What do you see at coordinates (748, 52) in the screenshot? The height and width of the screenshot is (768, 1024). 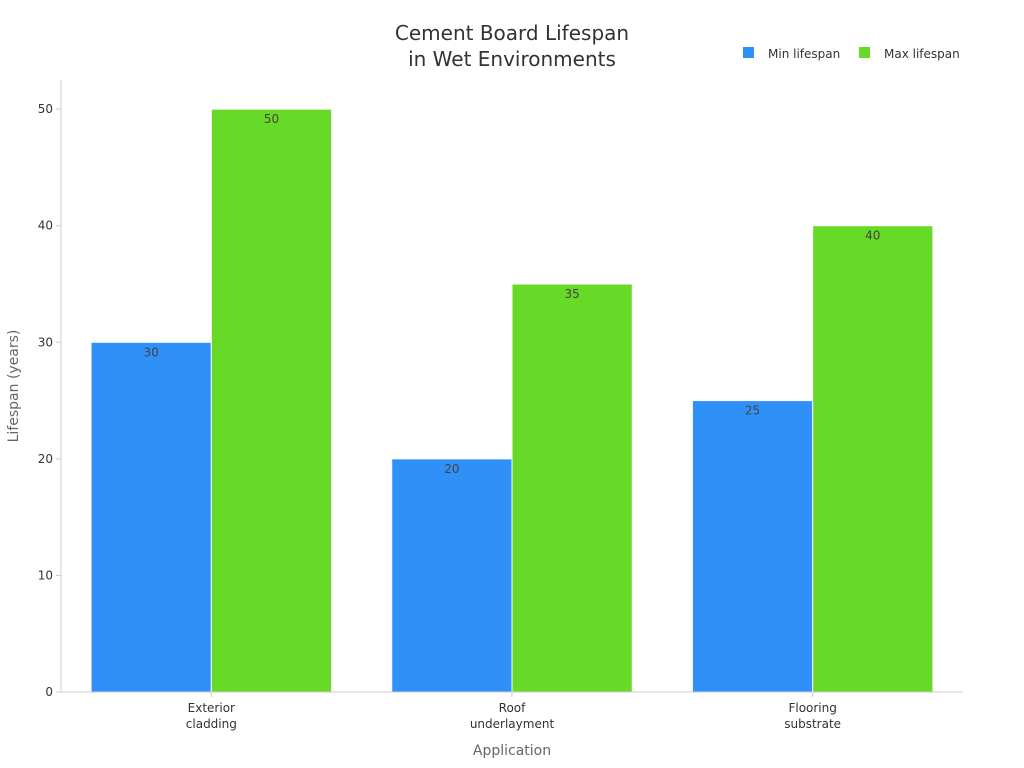 I see `legend-swatch-min` at bounding box center [748, 52].